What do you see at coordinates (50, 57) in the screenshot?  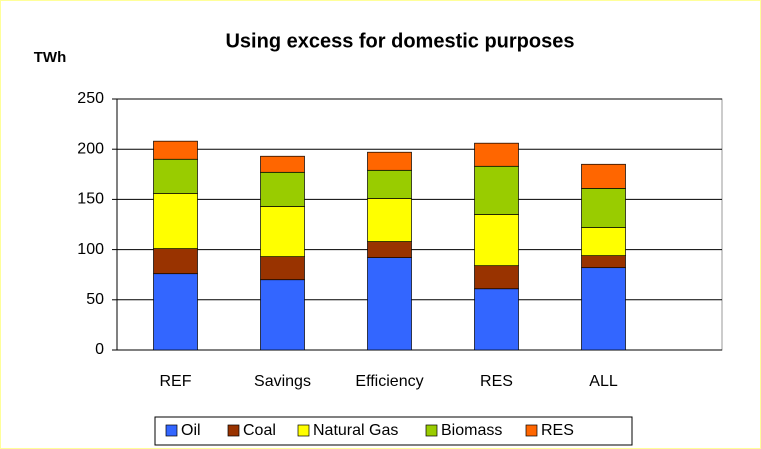 I see `y-axis-label: TWh` at bounding box center [50, 57].